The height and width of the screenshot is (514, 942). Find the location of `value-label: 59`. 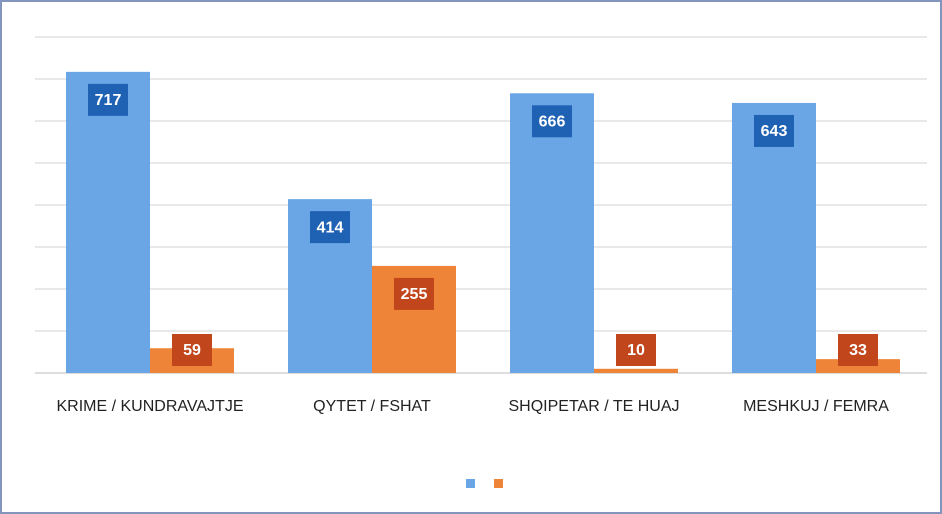

value-label: 59 is located at coordinates (192, 350).